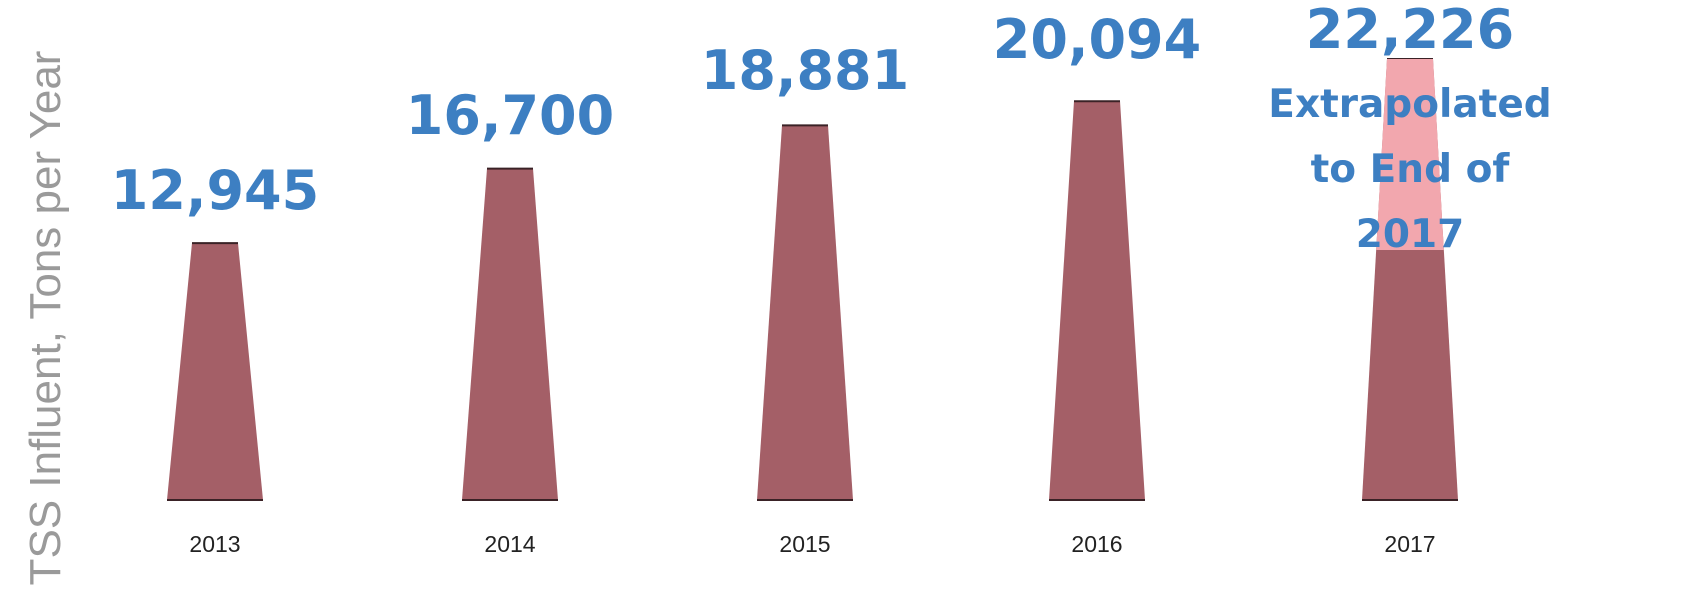  What do you see at coordinates (510, 115) in the screenshot?
I see `value-label-2014: 16,700` at bounding box center [510, 115].